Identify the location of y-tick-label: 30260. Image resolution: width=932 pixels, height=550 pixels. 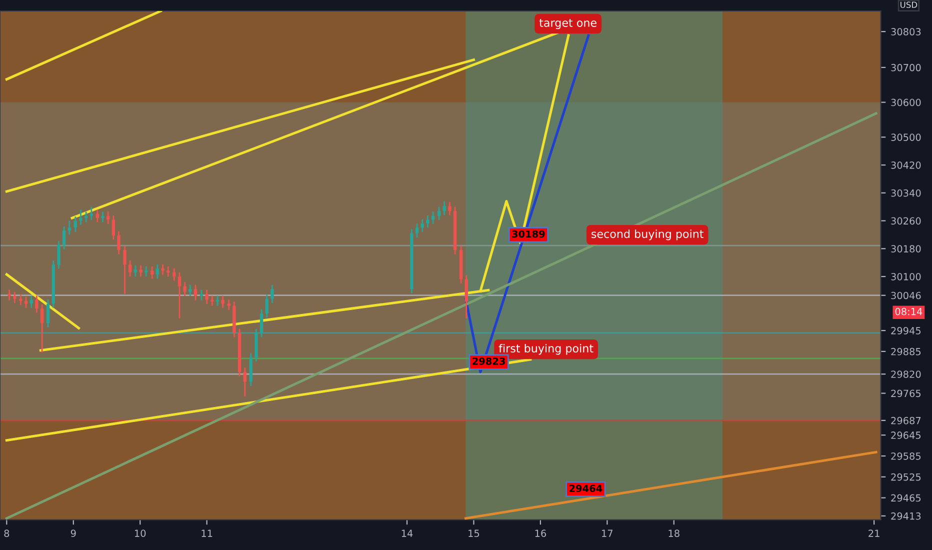
(906, 221).